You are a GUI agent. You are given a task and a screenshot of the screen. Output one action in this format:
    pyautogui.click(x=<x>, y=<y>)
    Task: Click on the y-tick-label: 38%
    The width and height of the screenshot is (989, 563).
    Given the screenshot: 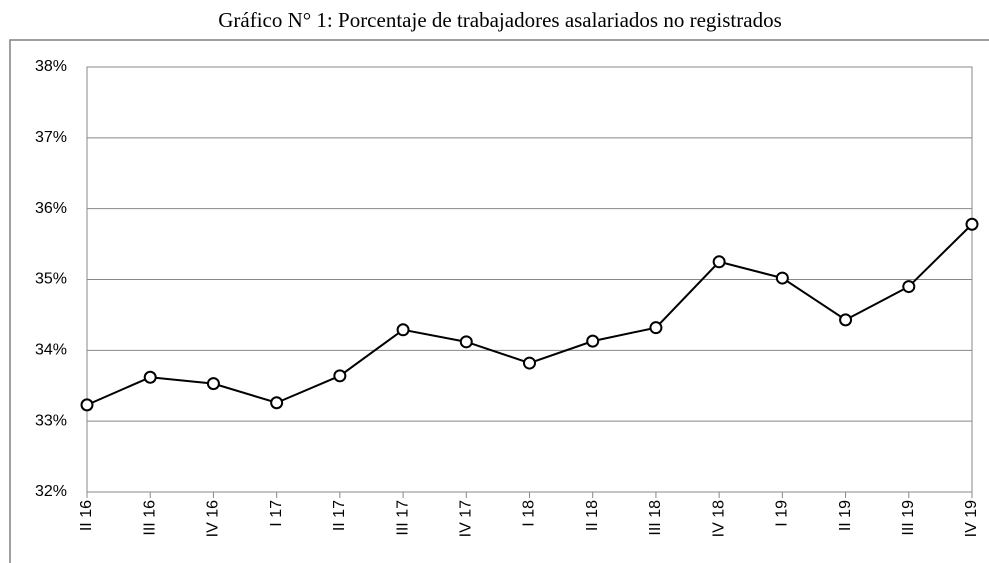 What is the action you would take?
    pyautogui.click(x=51, y=66)
    